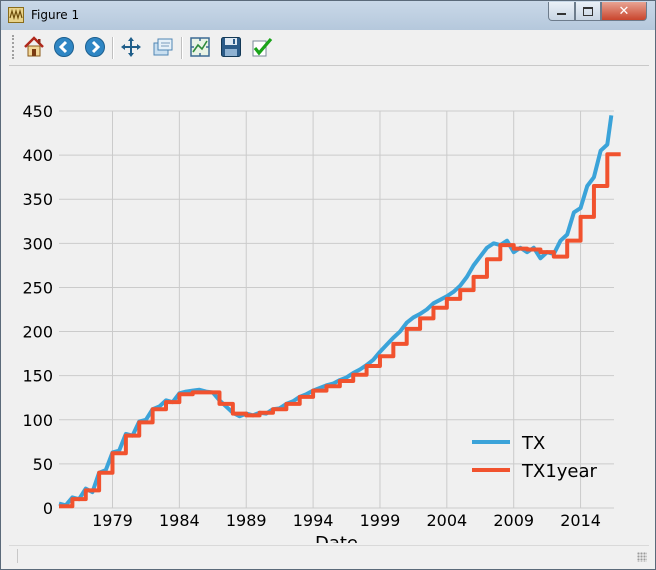 This screenshot has width=656, height=570. What do you see at coordinates (43, 464) in the screenshot?
I see `y-tick-label: 50` at bounding box center [43, 464].